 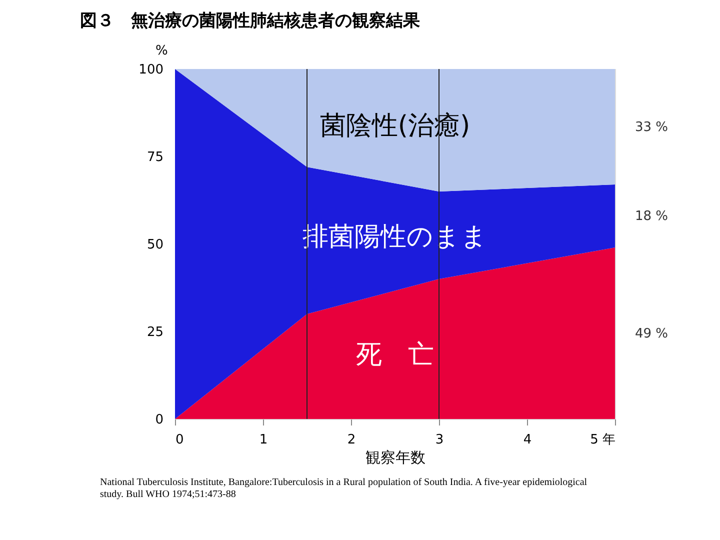 I want to click on x-tick-label: 4, so click(x=527, y=440).